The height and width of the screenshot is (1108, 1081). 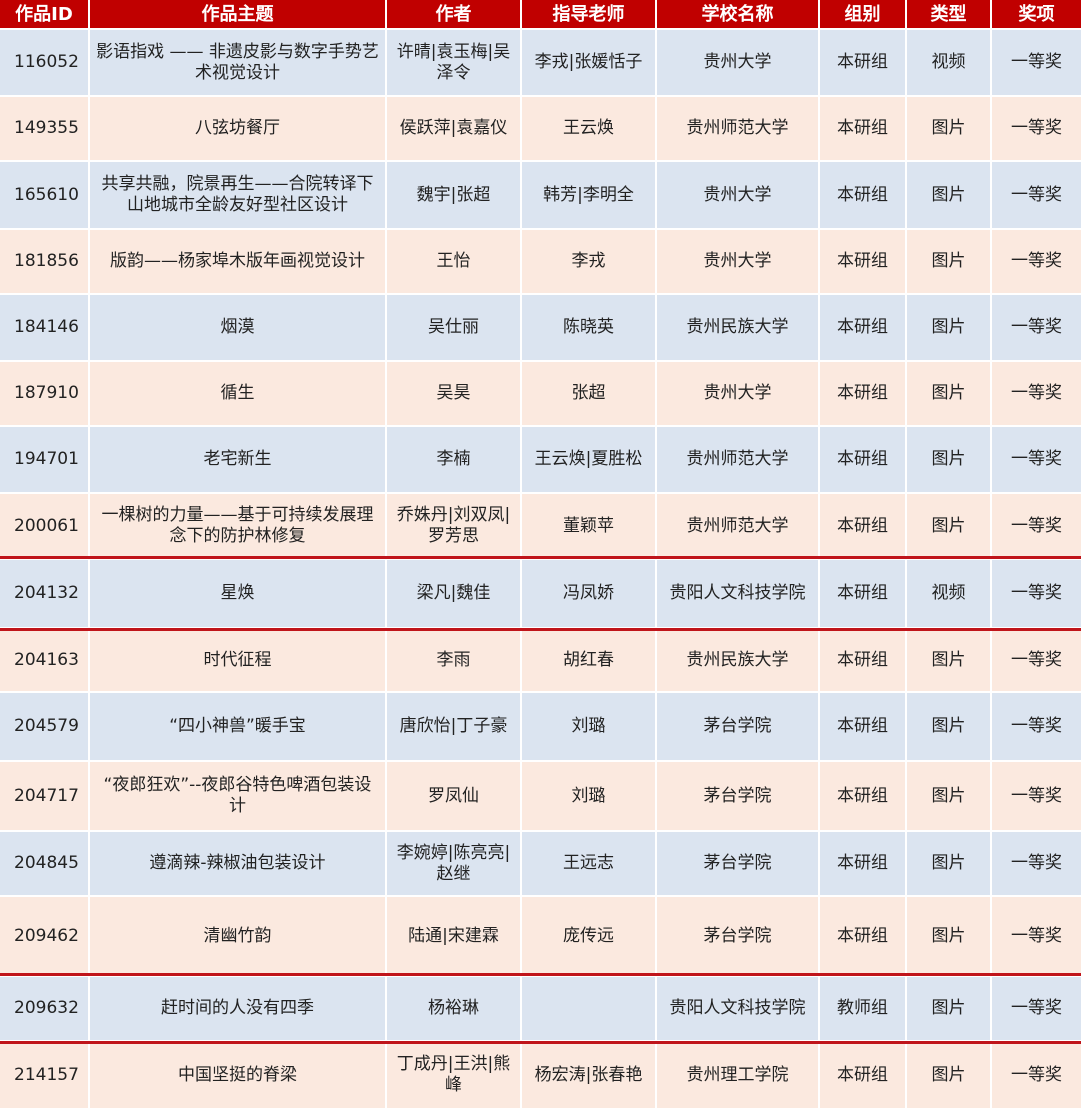 I want to click on cell-work-title: 中国坚挺的脊梁, so click(x=237, y=1075).